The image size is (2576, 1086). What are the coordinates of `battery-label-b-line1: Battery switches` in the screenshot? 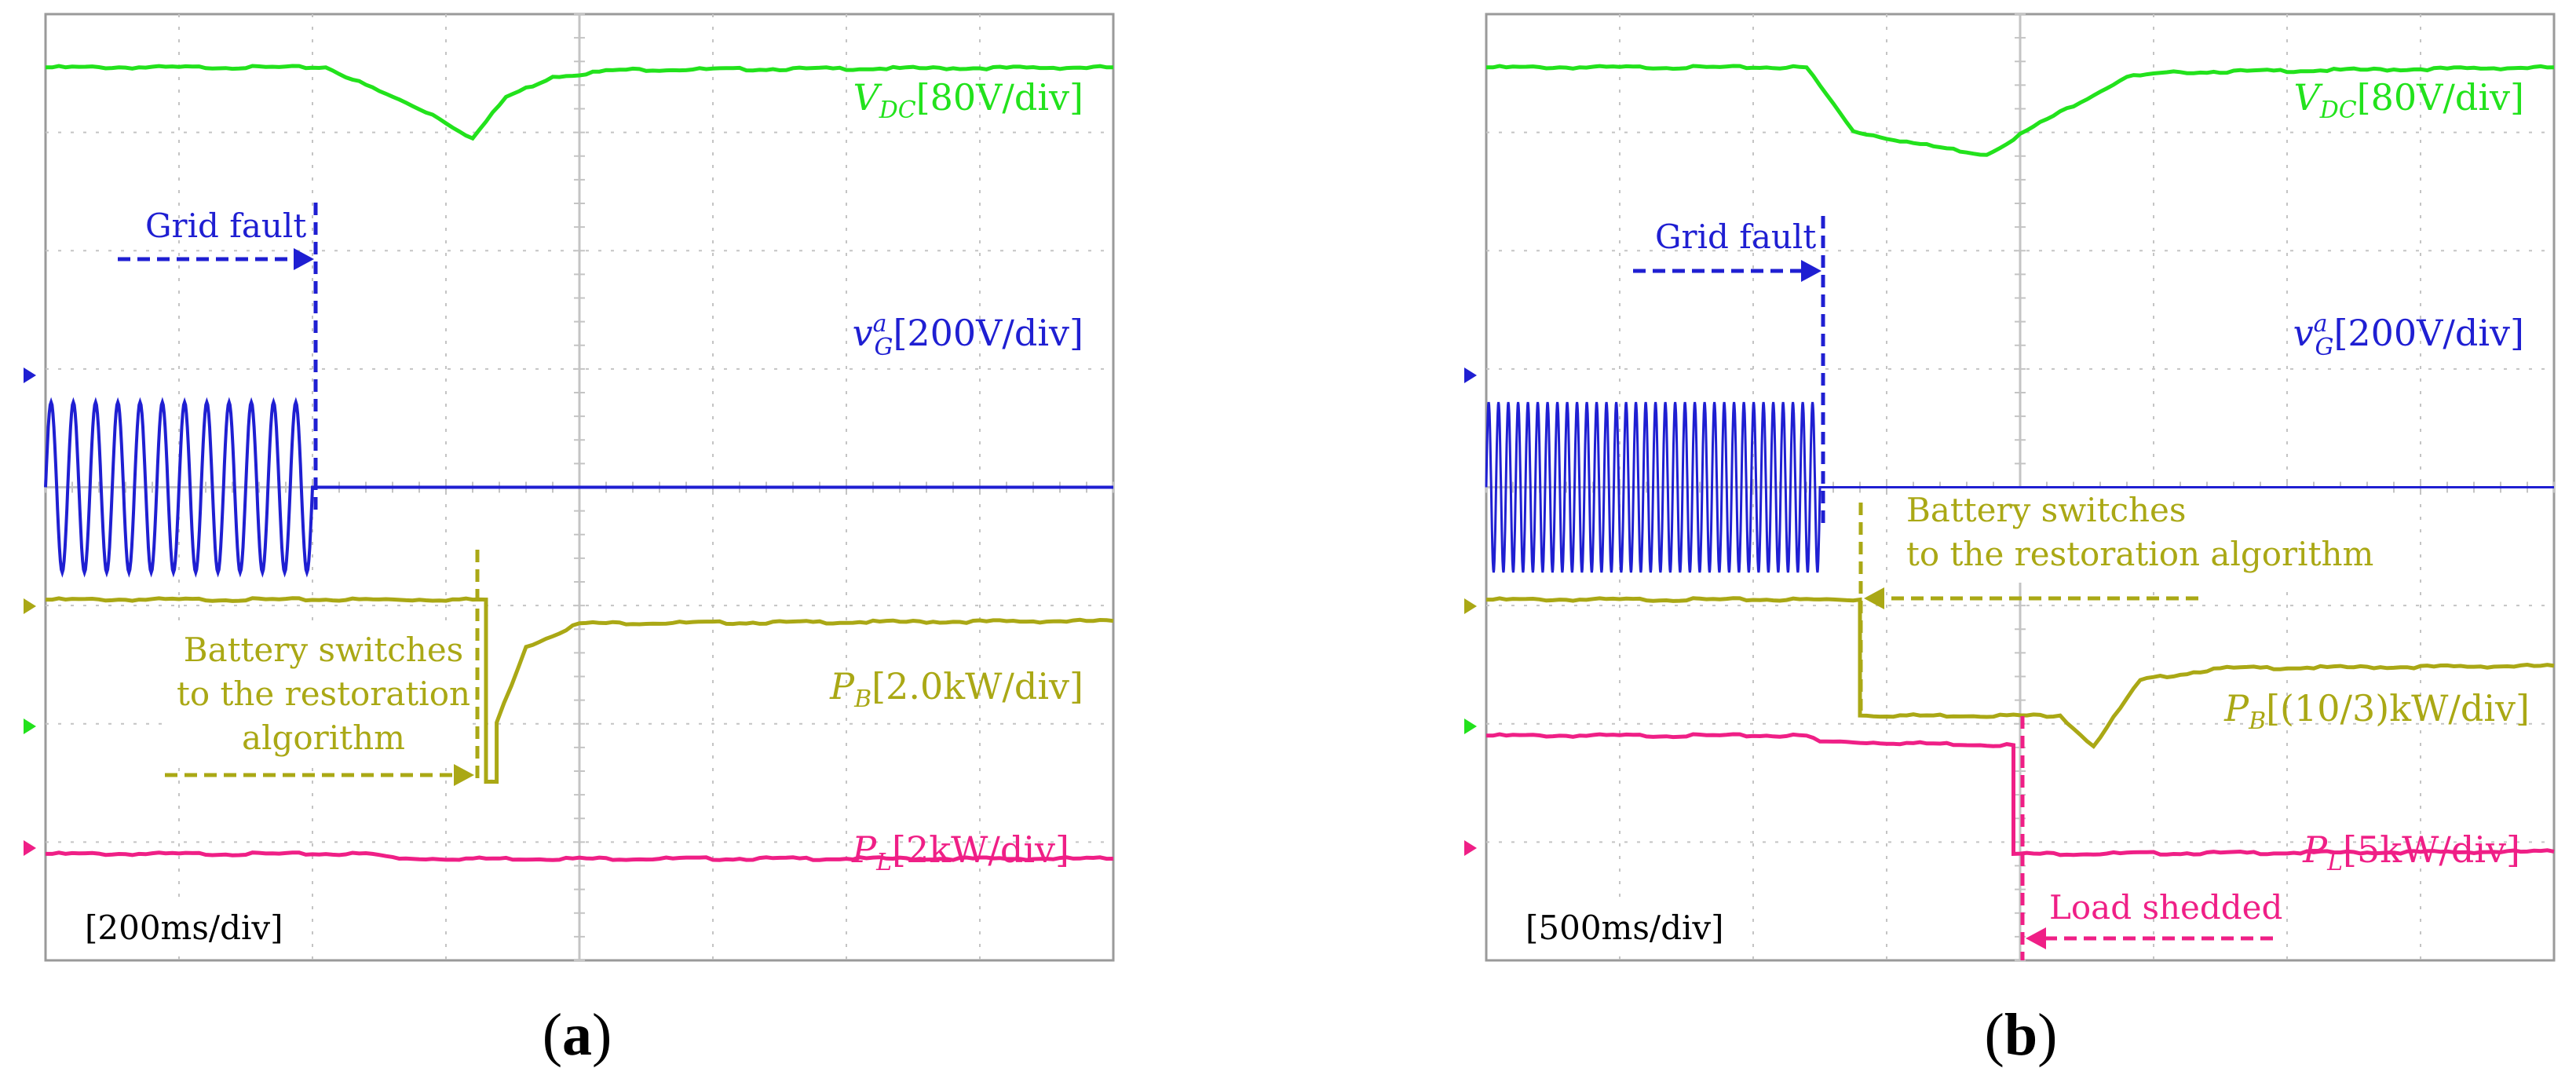 It's located at (2046, 510).